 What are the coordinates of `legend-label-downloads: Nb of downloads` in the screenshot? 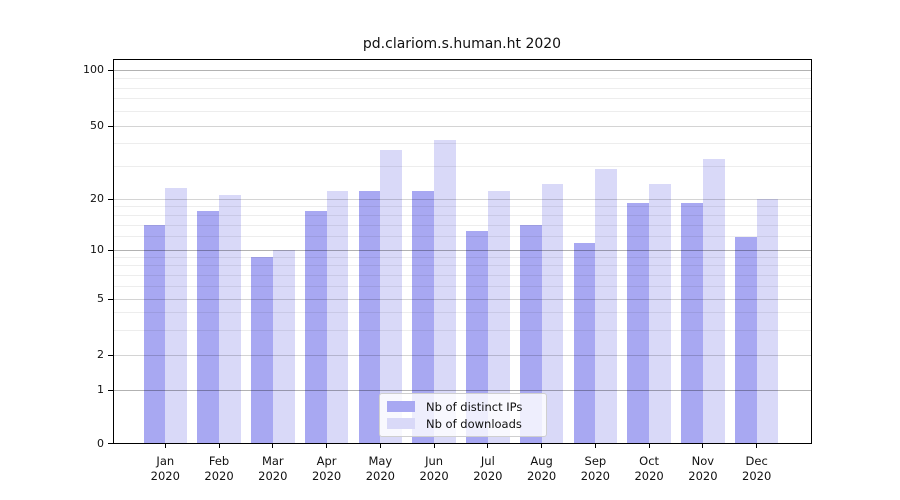 It's located at (474, 423).